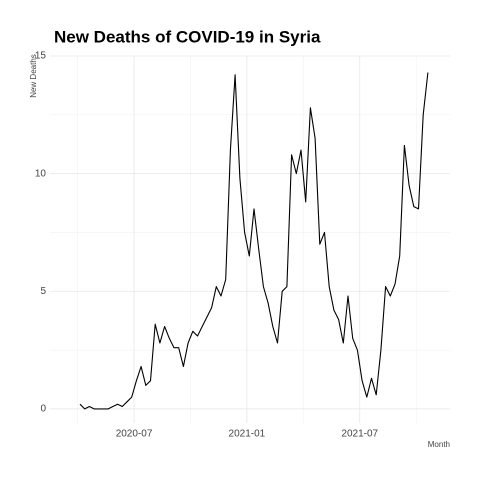 This screenshot has width=480, height=480. Describe the element at coordinates (41, 56) in the screenshot. I see `y-tick-label: 15` at that location.